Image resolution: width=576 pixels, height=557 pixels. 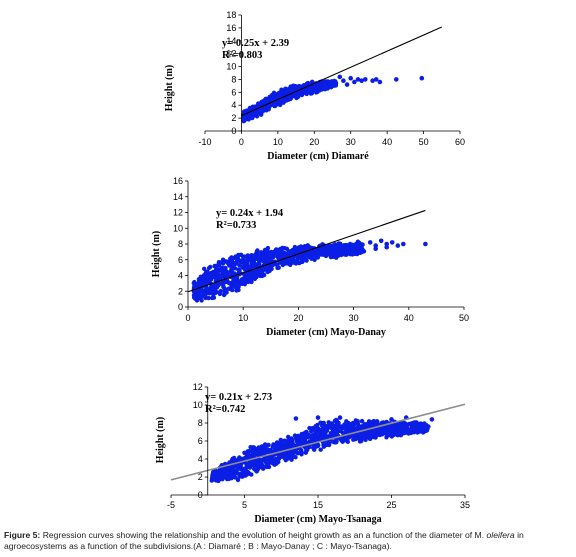 What do you see at coordinates (244, 505) in the screenshot?
I see `x-tick-label: 5` at bounding box center [244, 505].